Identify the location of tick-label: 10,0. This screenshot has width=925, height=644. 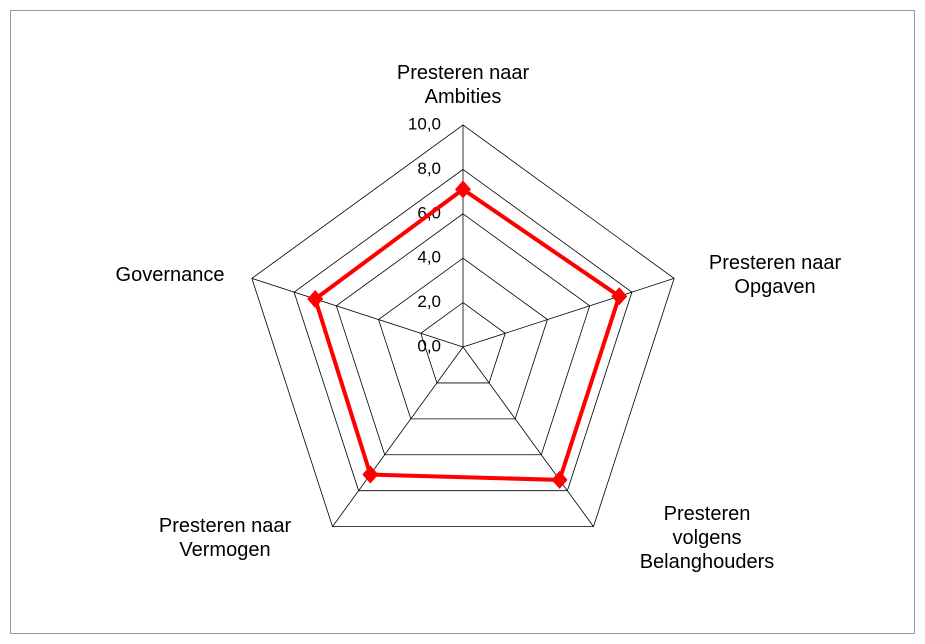
(424, 123).